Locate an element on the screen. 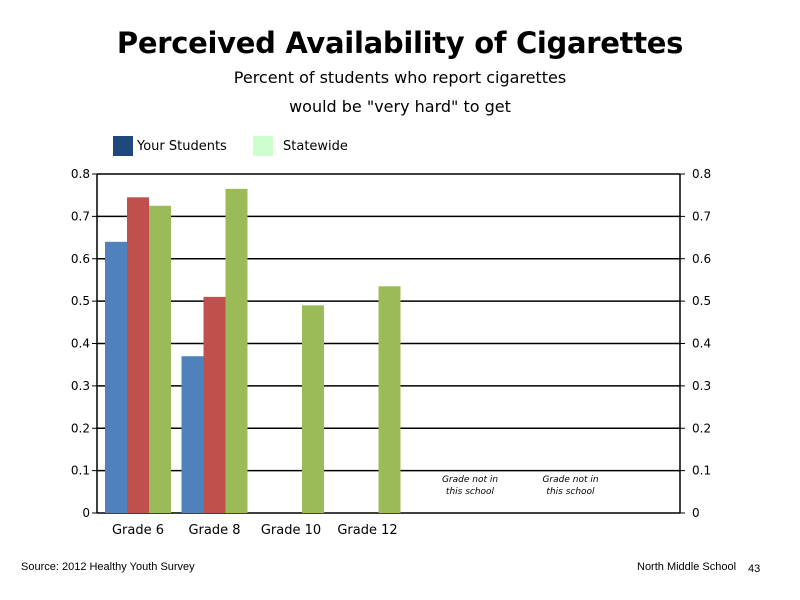 Image resolution: width=800 pixels, height=600 pixels. x-tick-label: Grade 6 is located at coordinates (138, 530).